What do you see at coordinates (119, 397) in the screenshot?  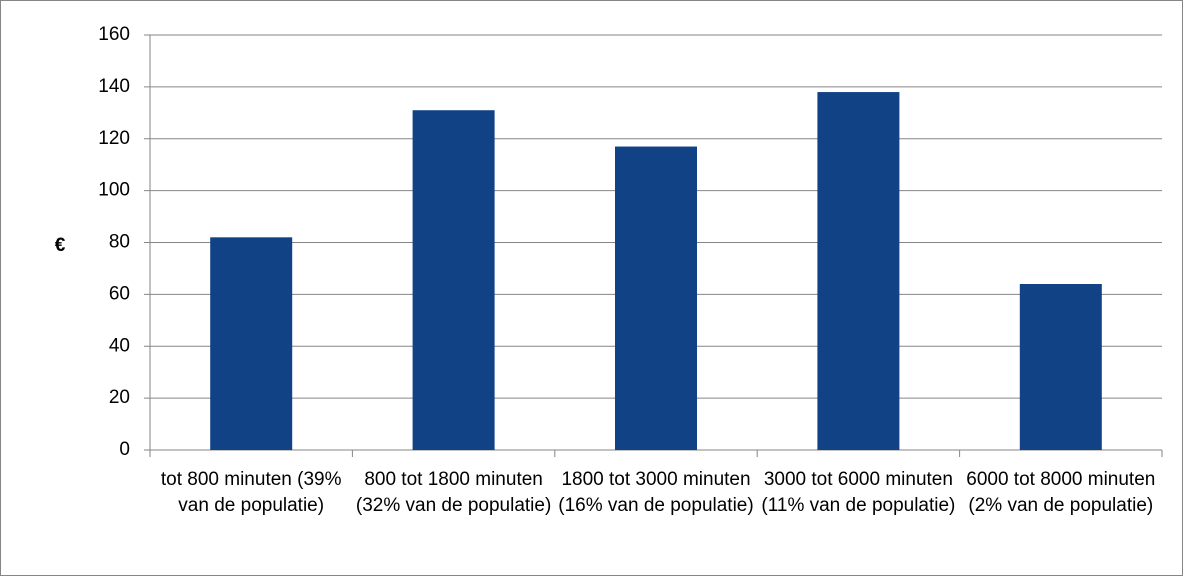 I see `y-tick-label: 20` at bounding box center [119, 397].